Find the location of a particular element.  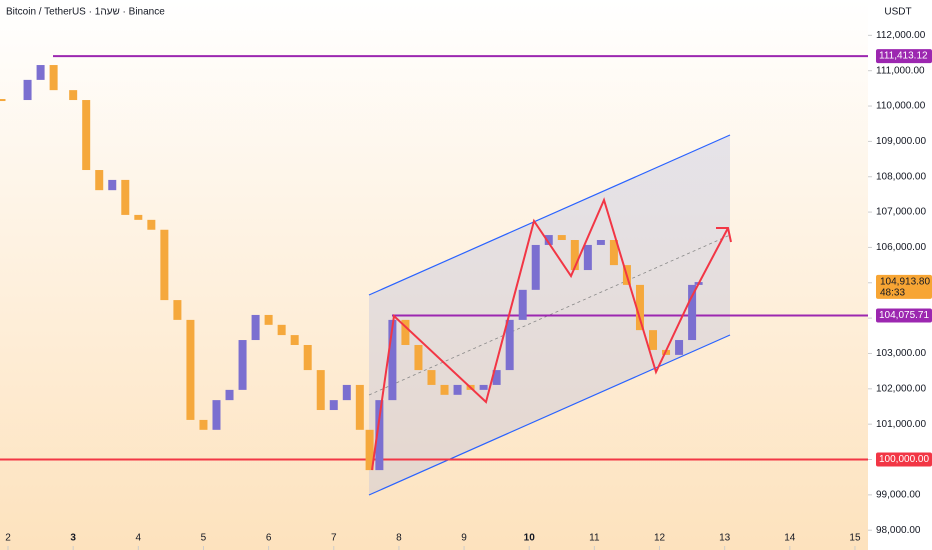

level-label: 104,075.71 is located at coordinates (904, 315).